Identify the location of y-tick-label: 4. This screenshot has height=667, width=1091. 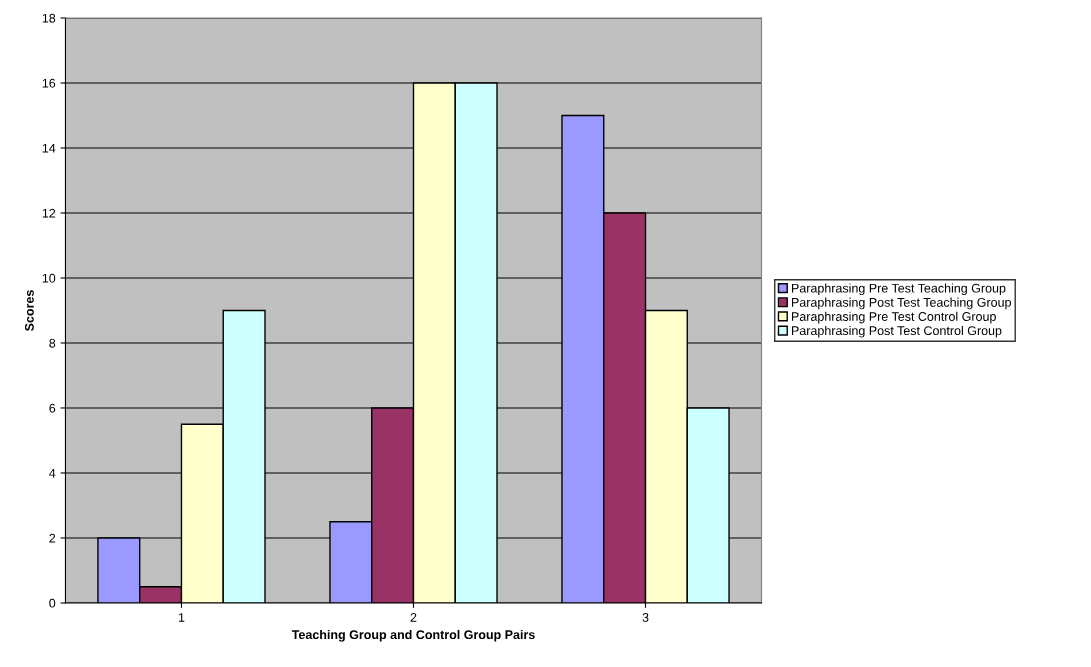
(52, 473).